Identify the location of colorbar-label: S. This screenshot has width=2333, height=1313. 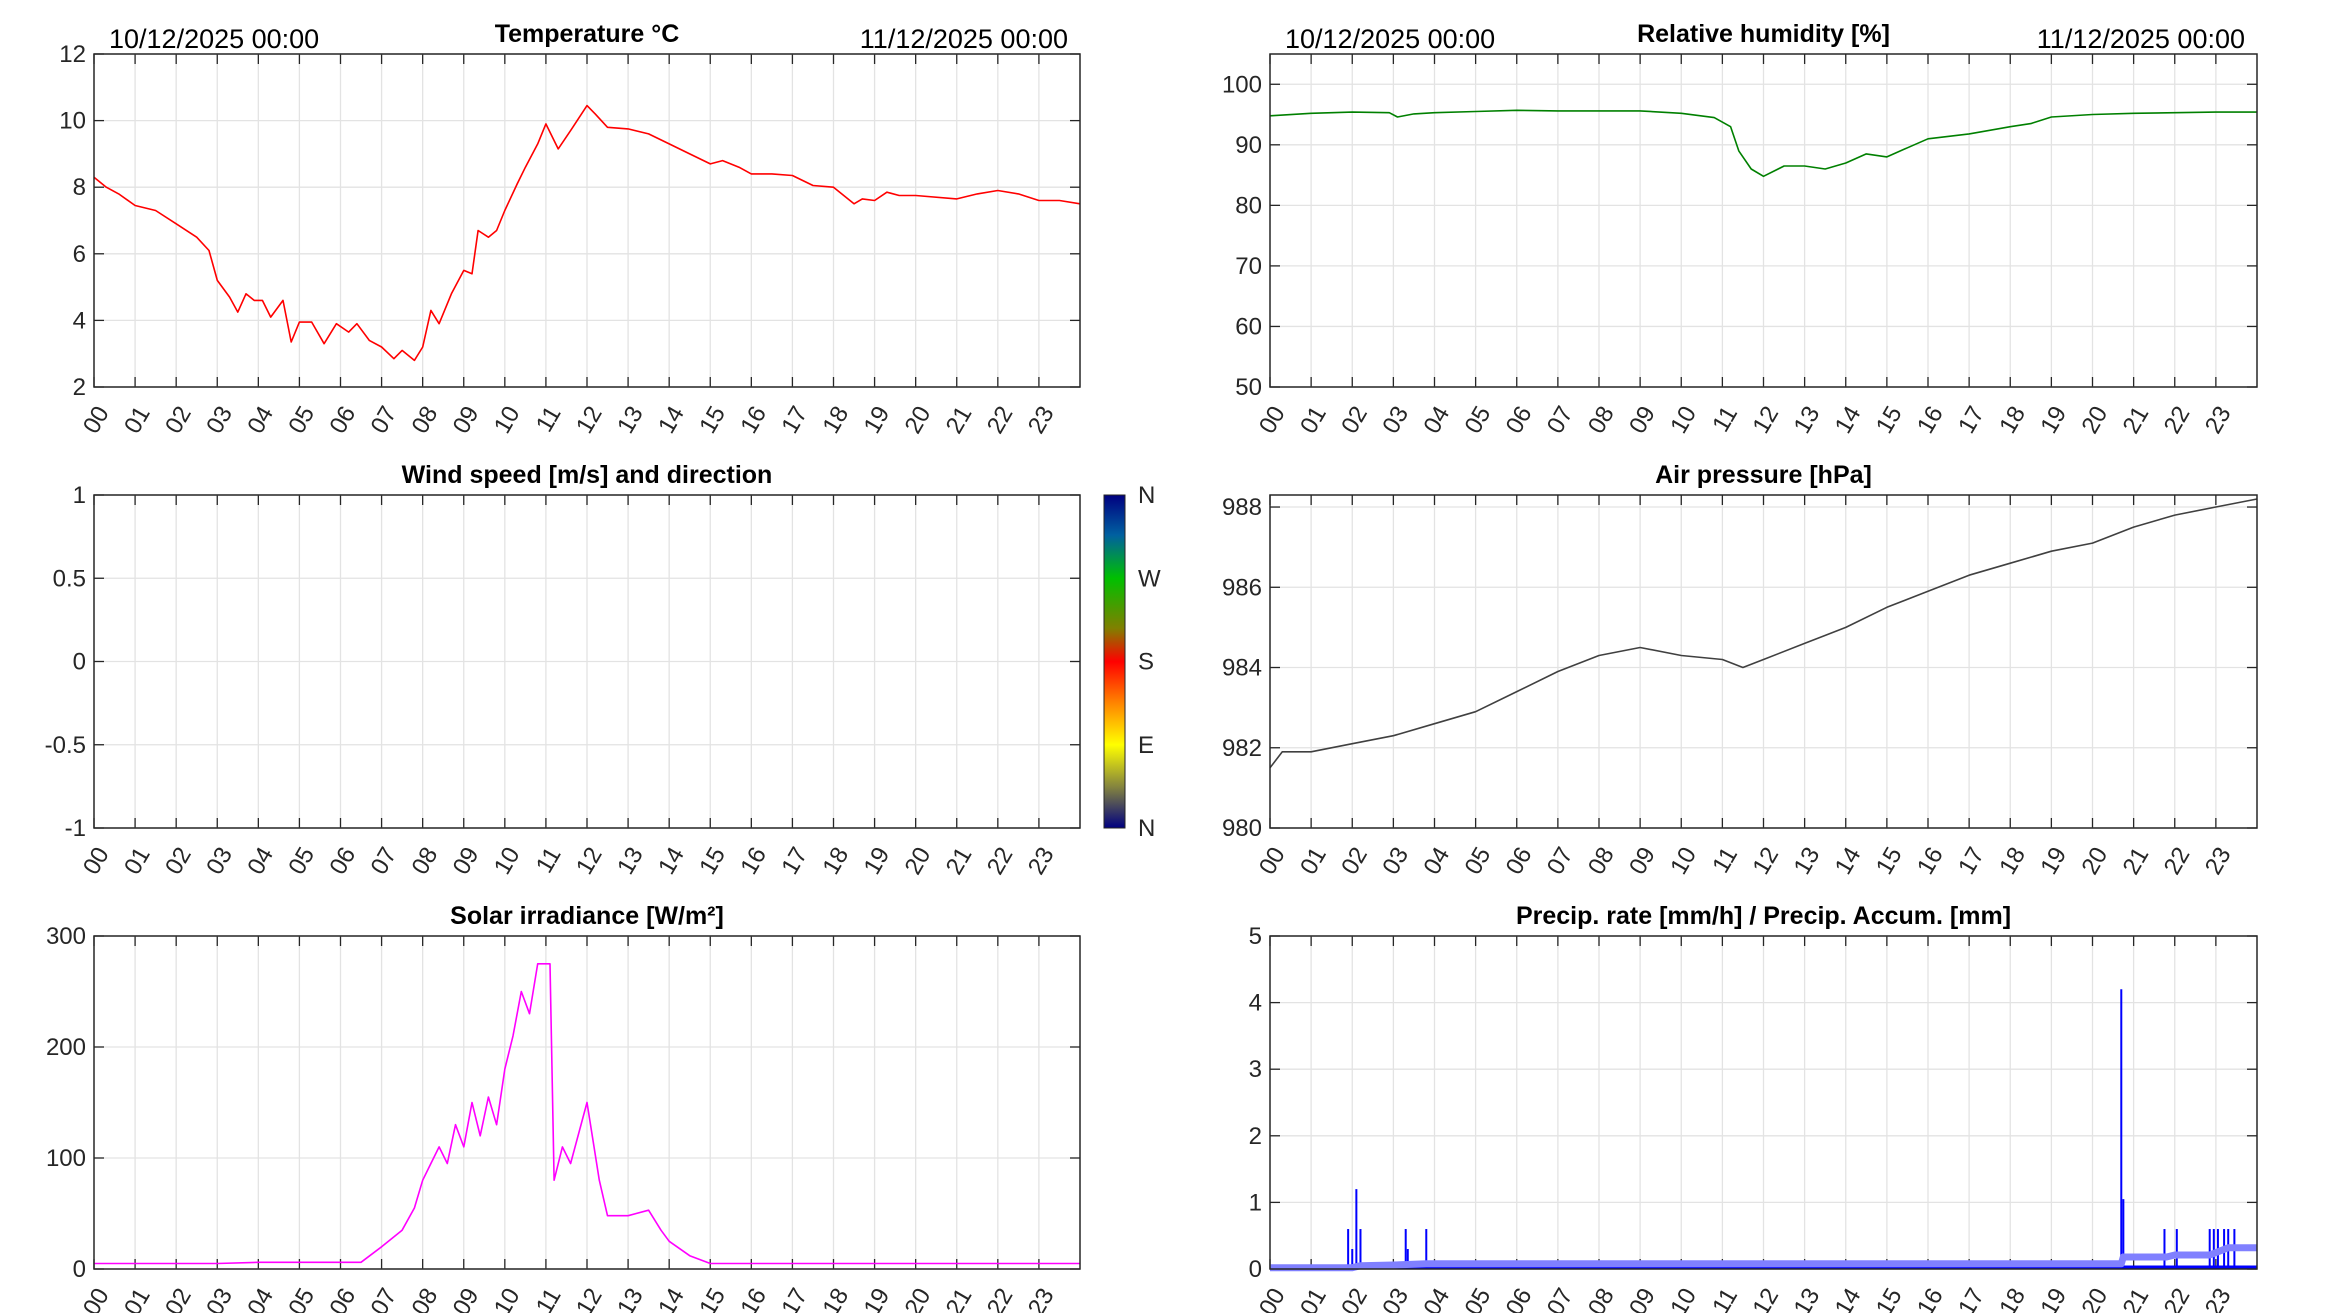
(1146, 662).